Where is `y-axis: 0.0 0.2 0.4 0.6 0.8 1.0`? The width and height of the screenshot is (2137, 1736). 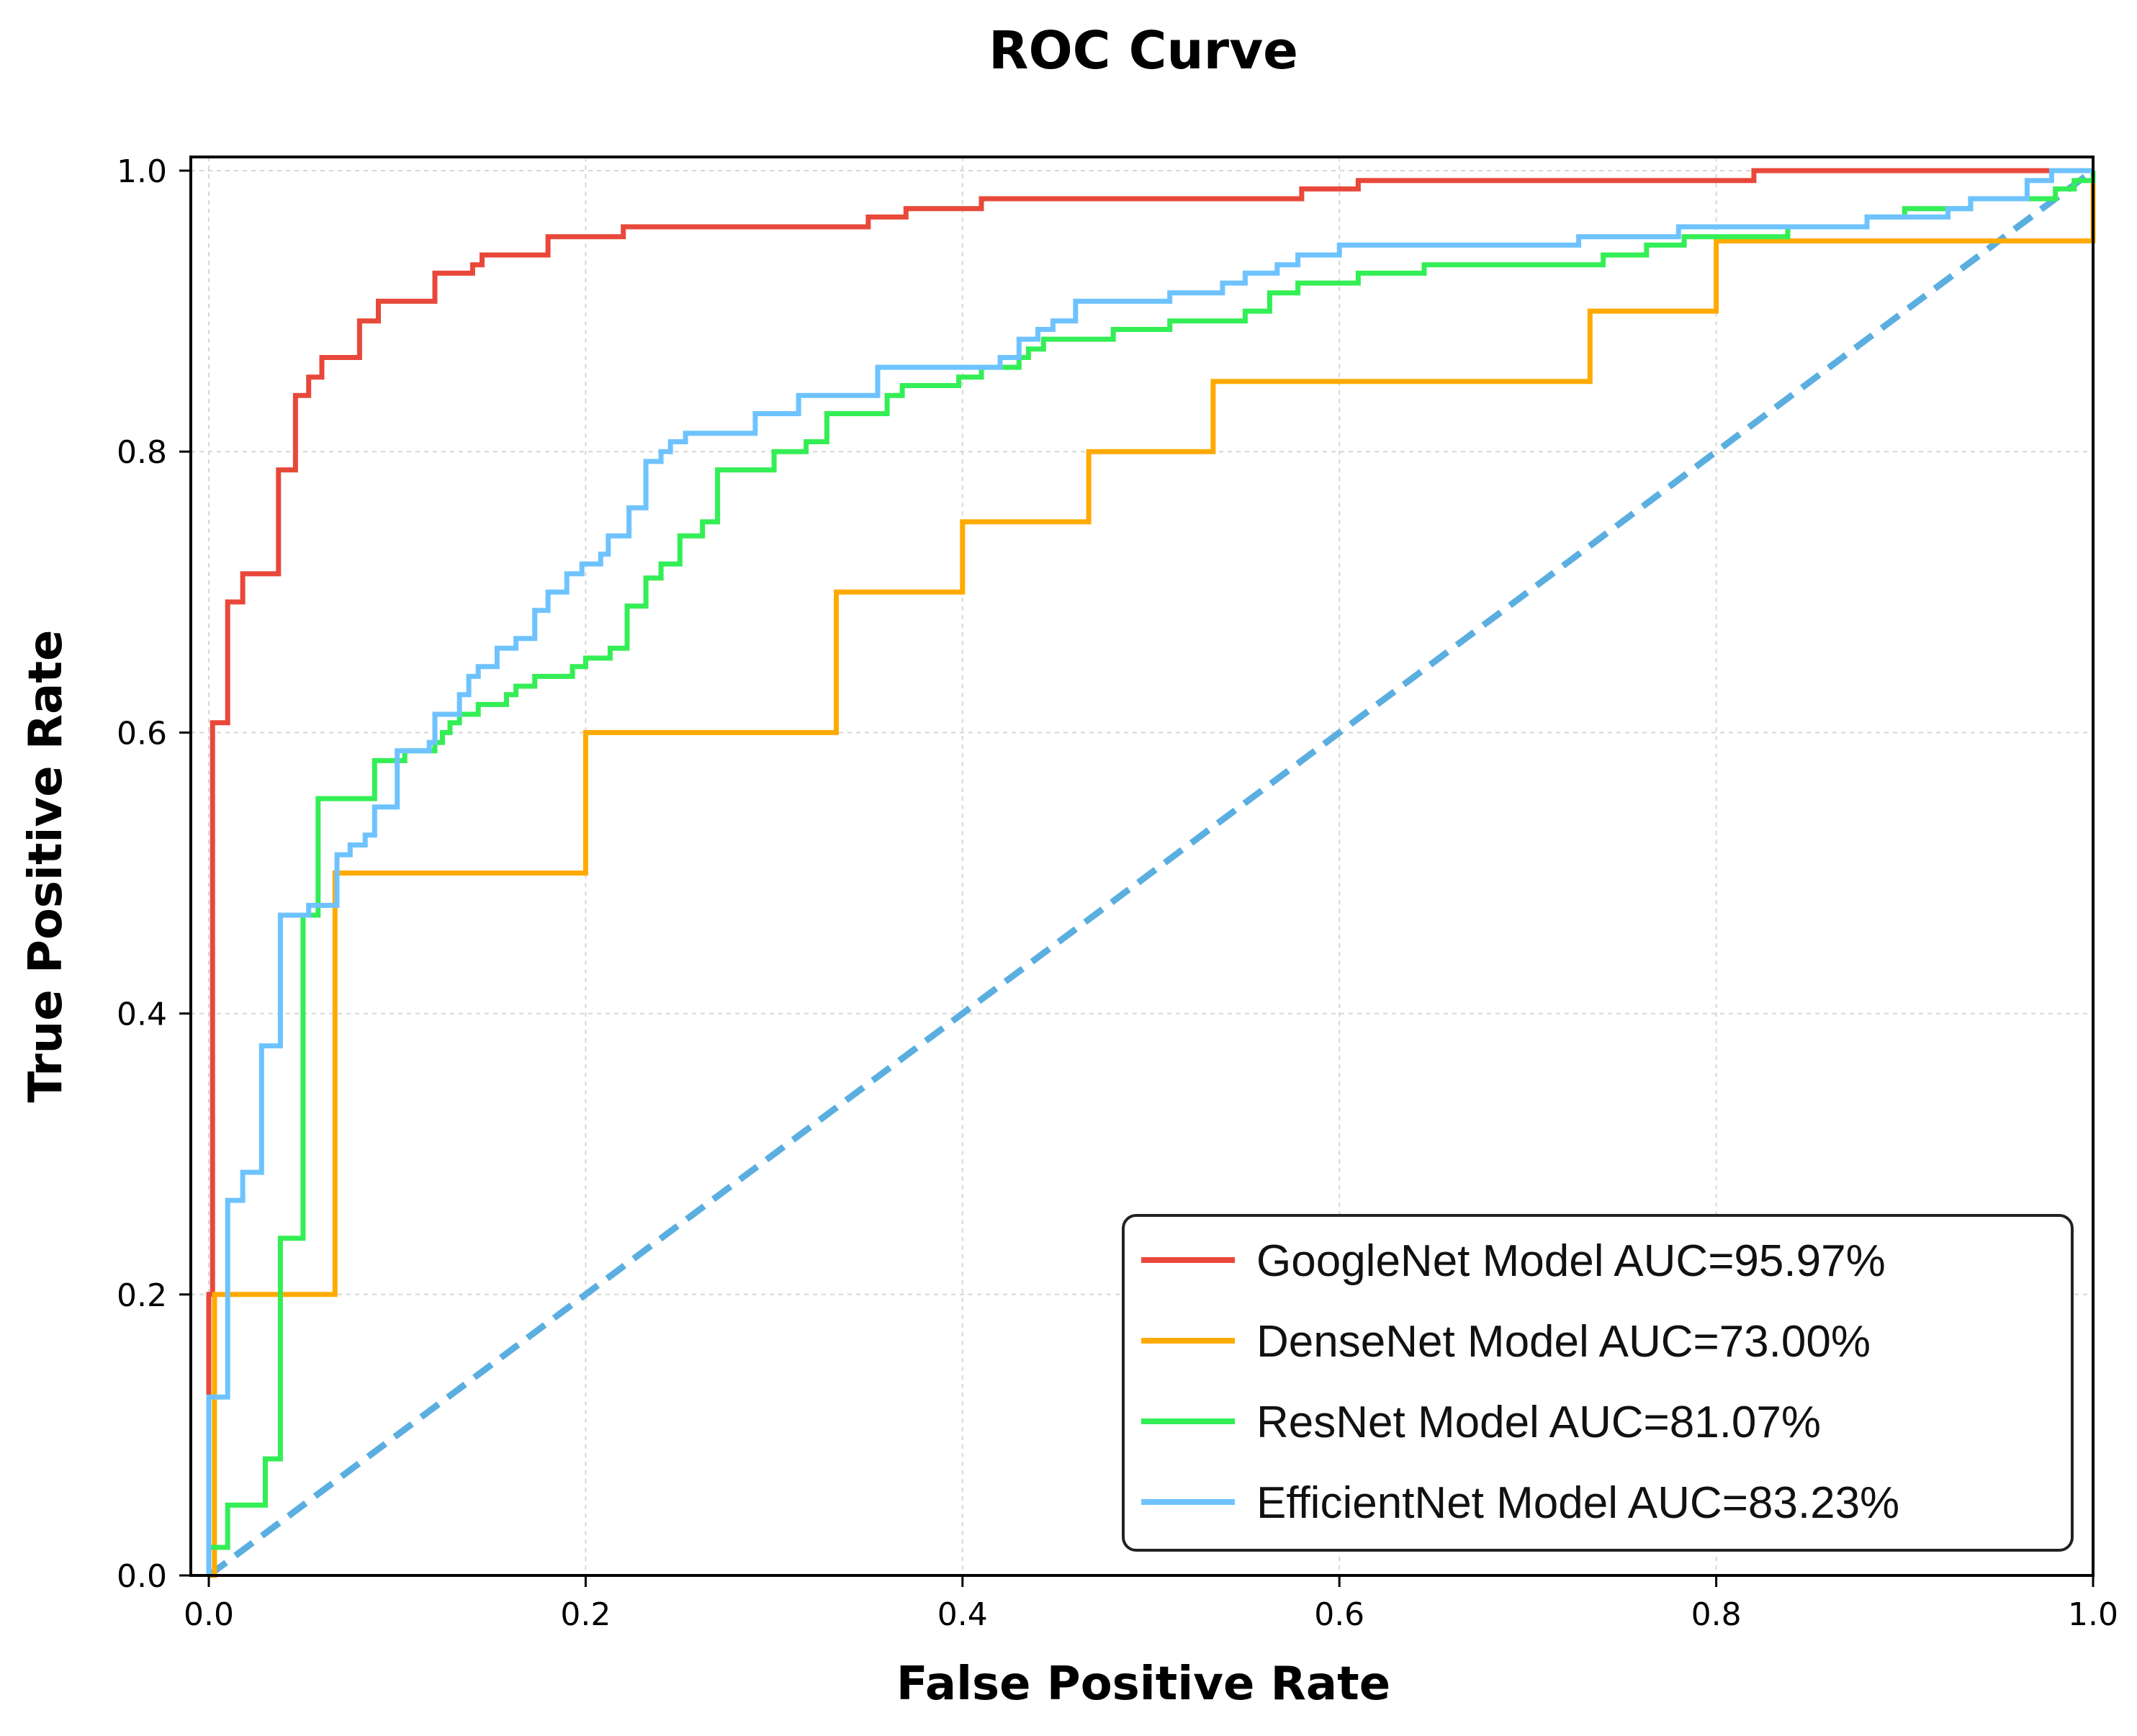
y-axis: 0.0 0.2 0.4 0.6 0.8 1.0 is located at coordinates (154, 874).